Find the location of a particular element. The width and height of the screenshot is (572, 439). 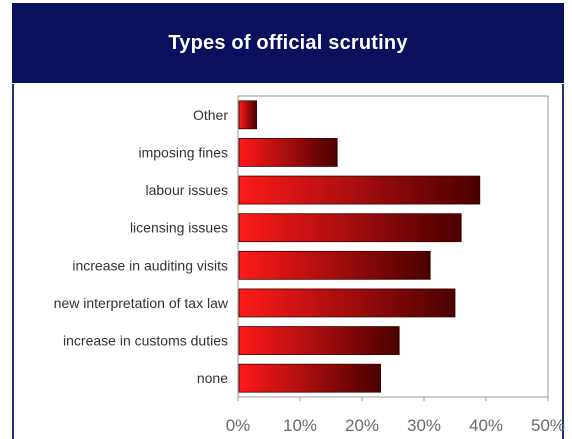

category-label: new interpretation of tax law is located at coordinates (141, 303).